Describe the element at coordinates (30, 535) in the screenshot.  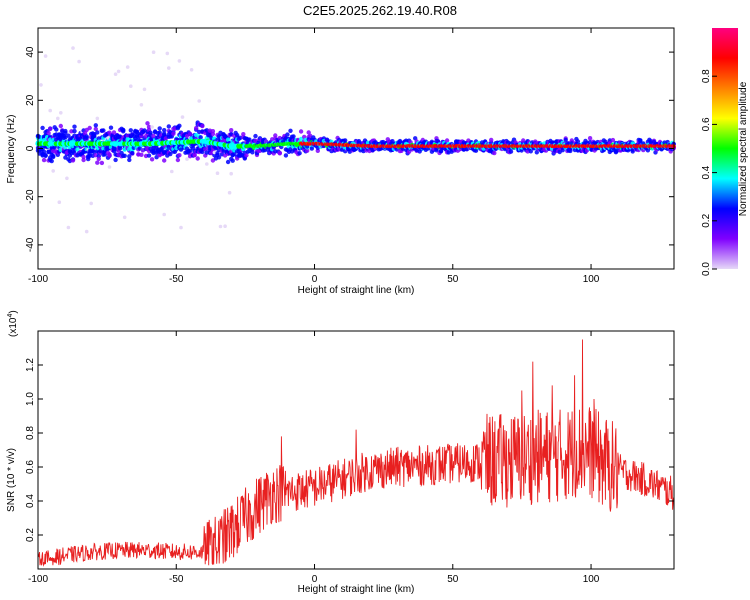
I see `snr-y-tick-label: 0.2` at that location.